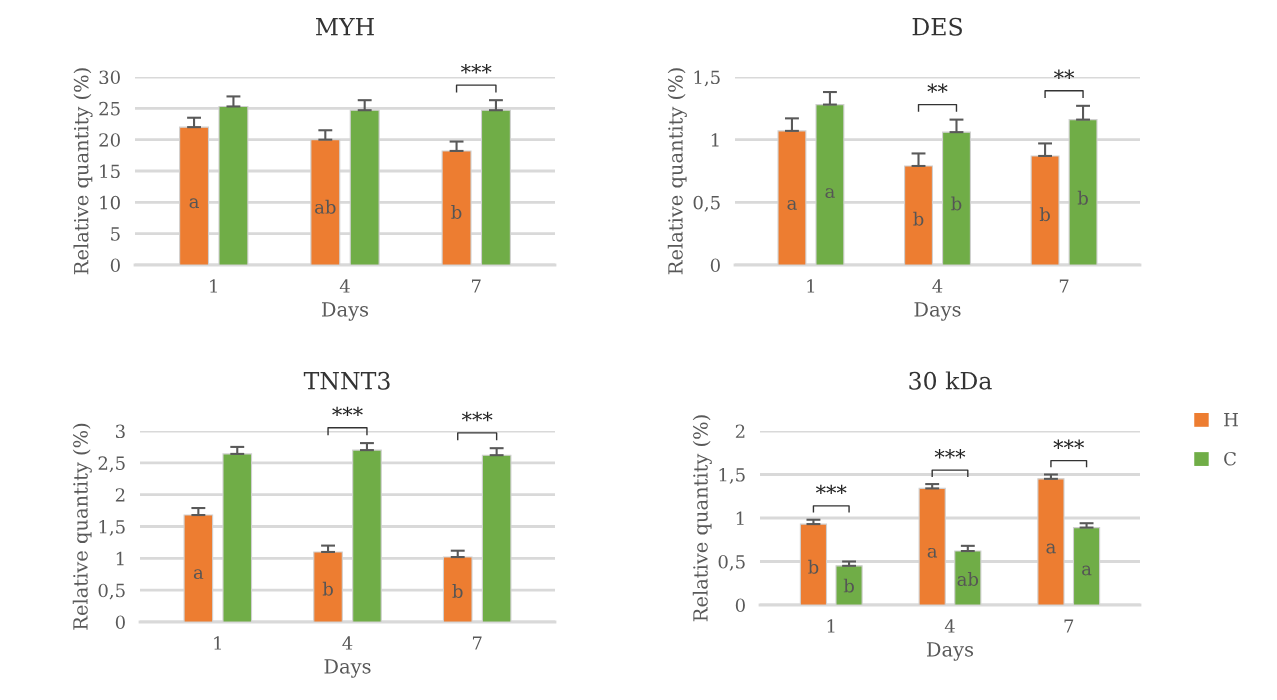 This screenshot has width=1277, height=700. What do you see at coordinates (109, 108) in the screenshot?
I see `y-tick-label: 25` at bounding box center [109, 108].